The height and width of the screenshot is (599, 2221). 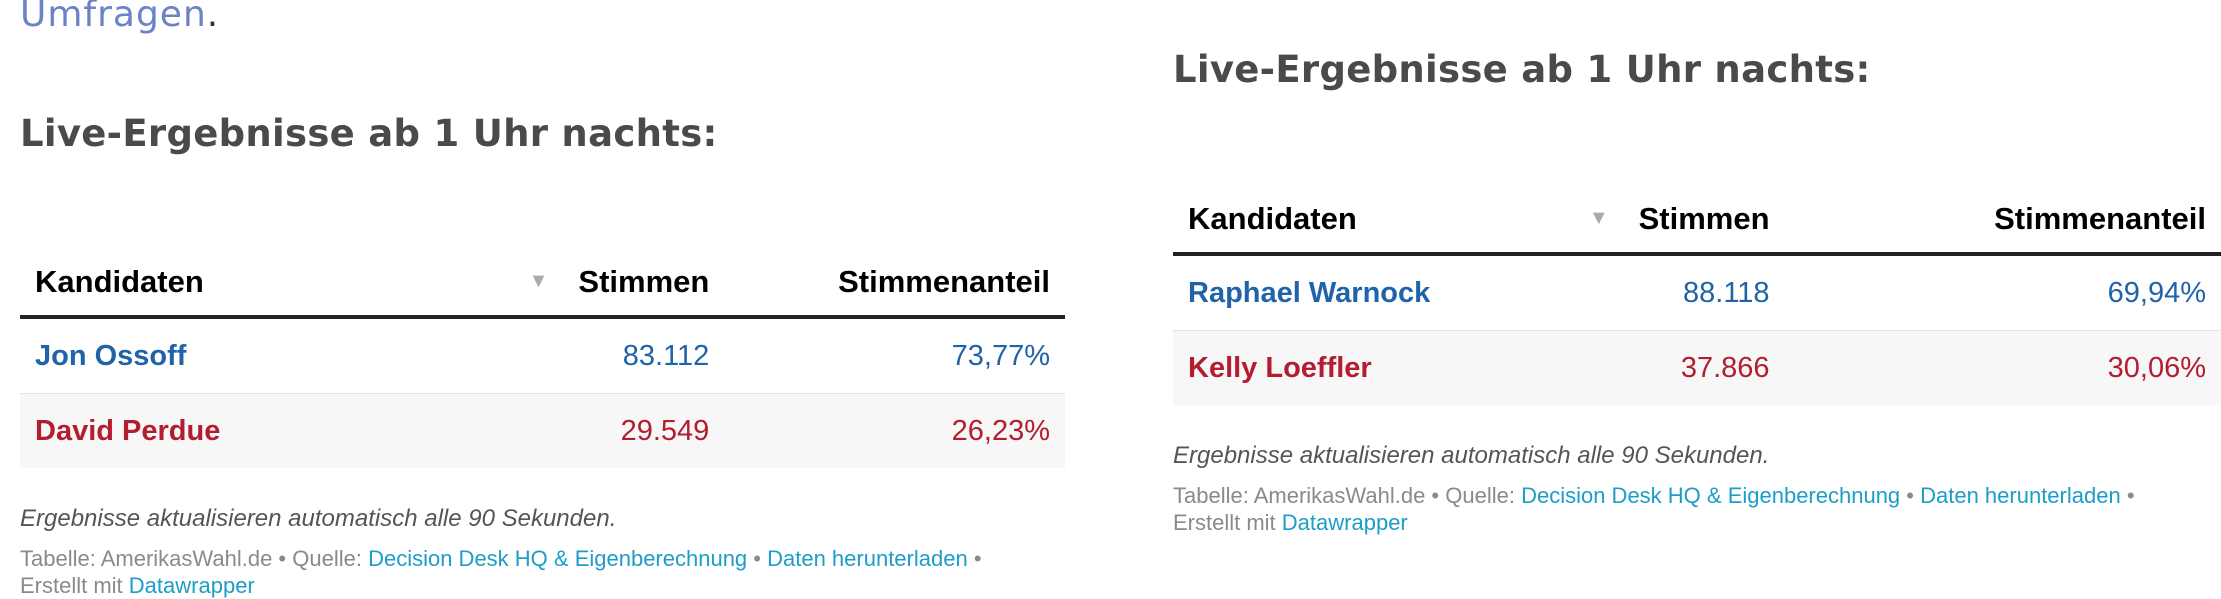 What do you see at coordinates (292, 355) in the screenshot?
I see `candidate-name: Jon Ossoff` at bounding box center [292, 355].